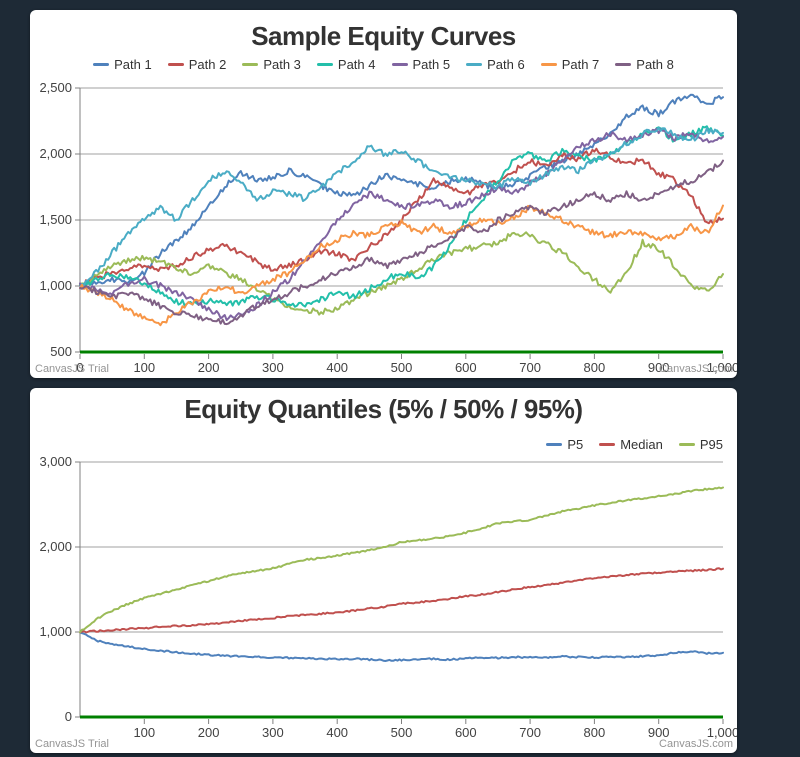 The width and height of the screenshot is (800, 757). Describe the element at coordinates (580, 64) in the screenshot. I see `legend-label: Path 7` at that location.